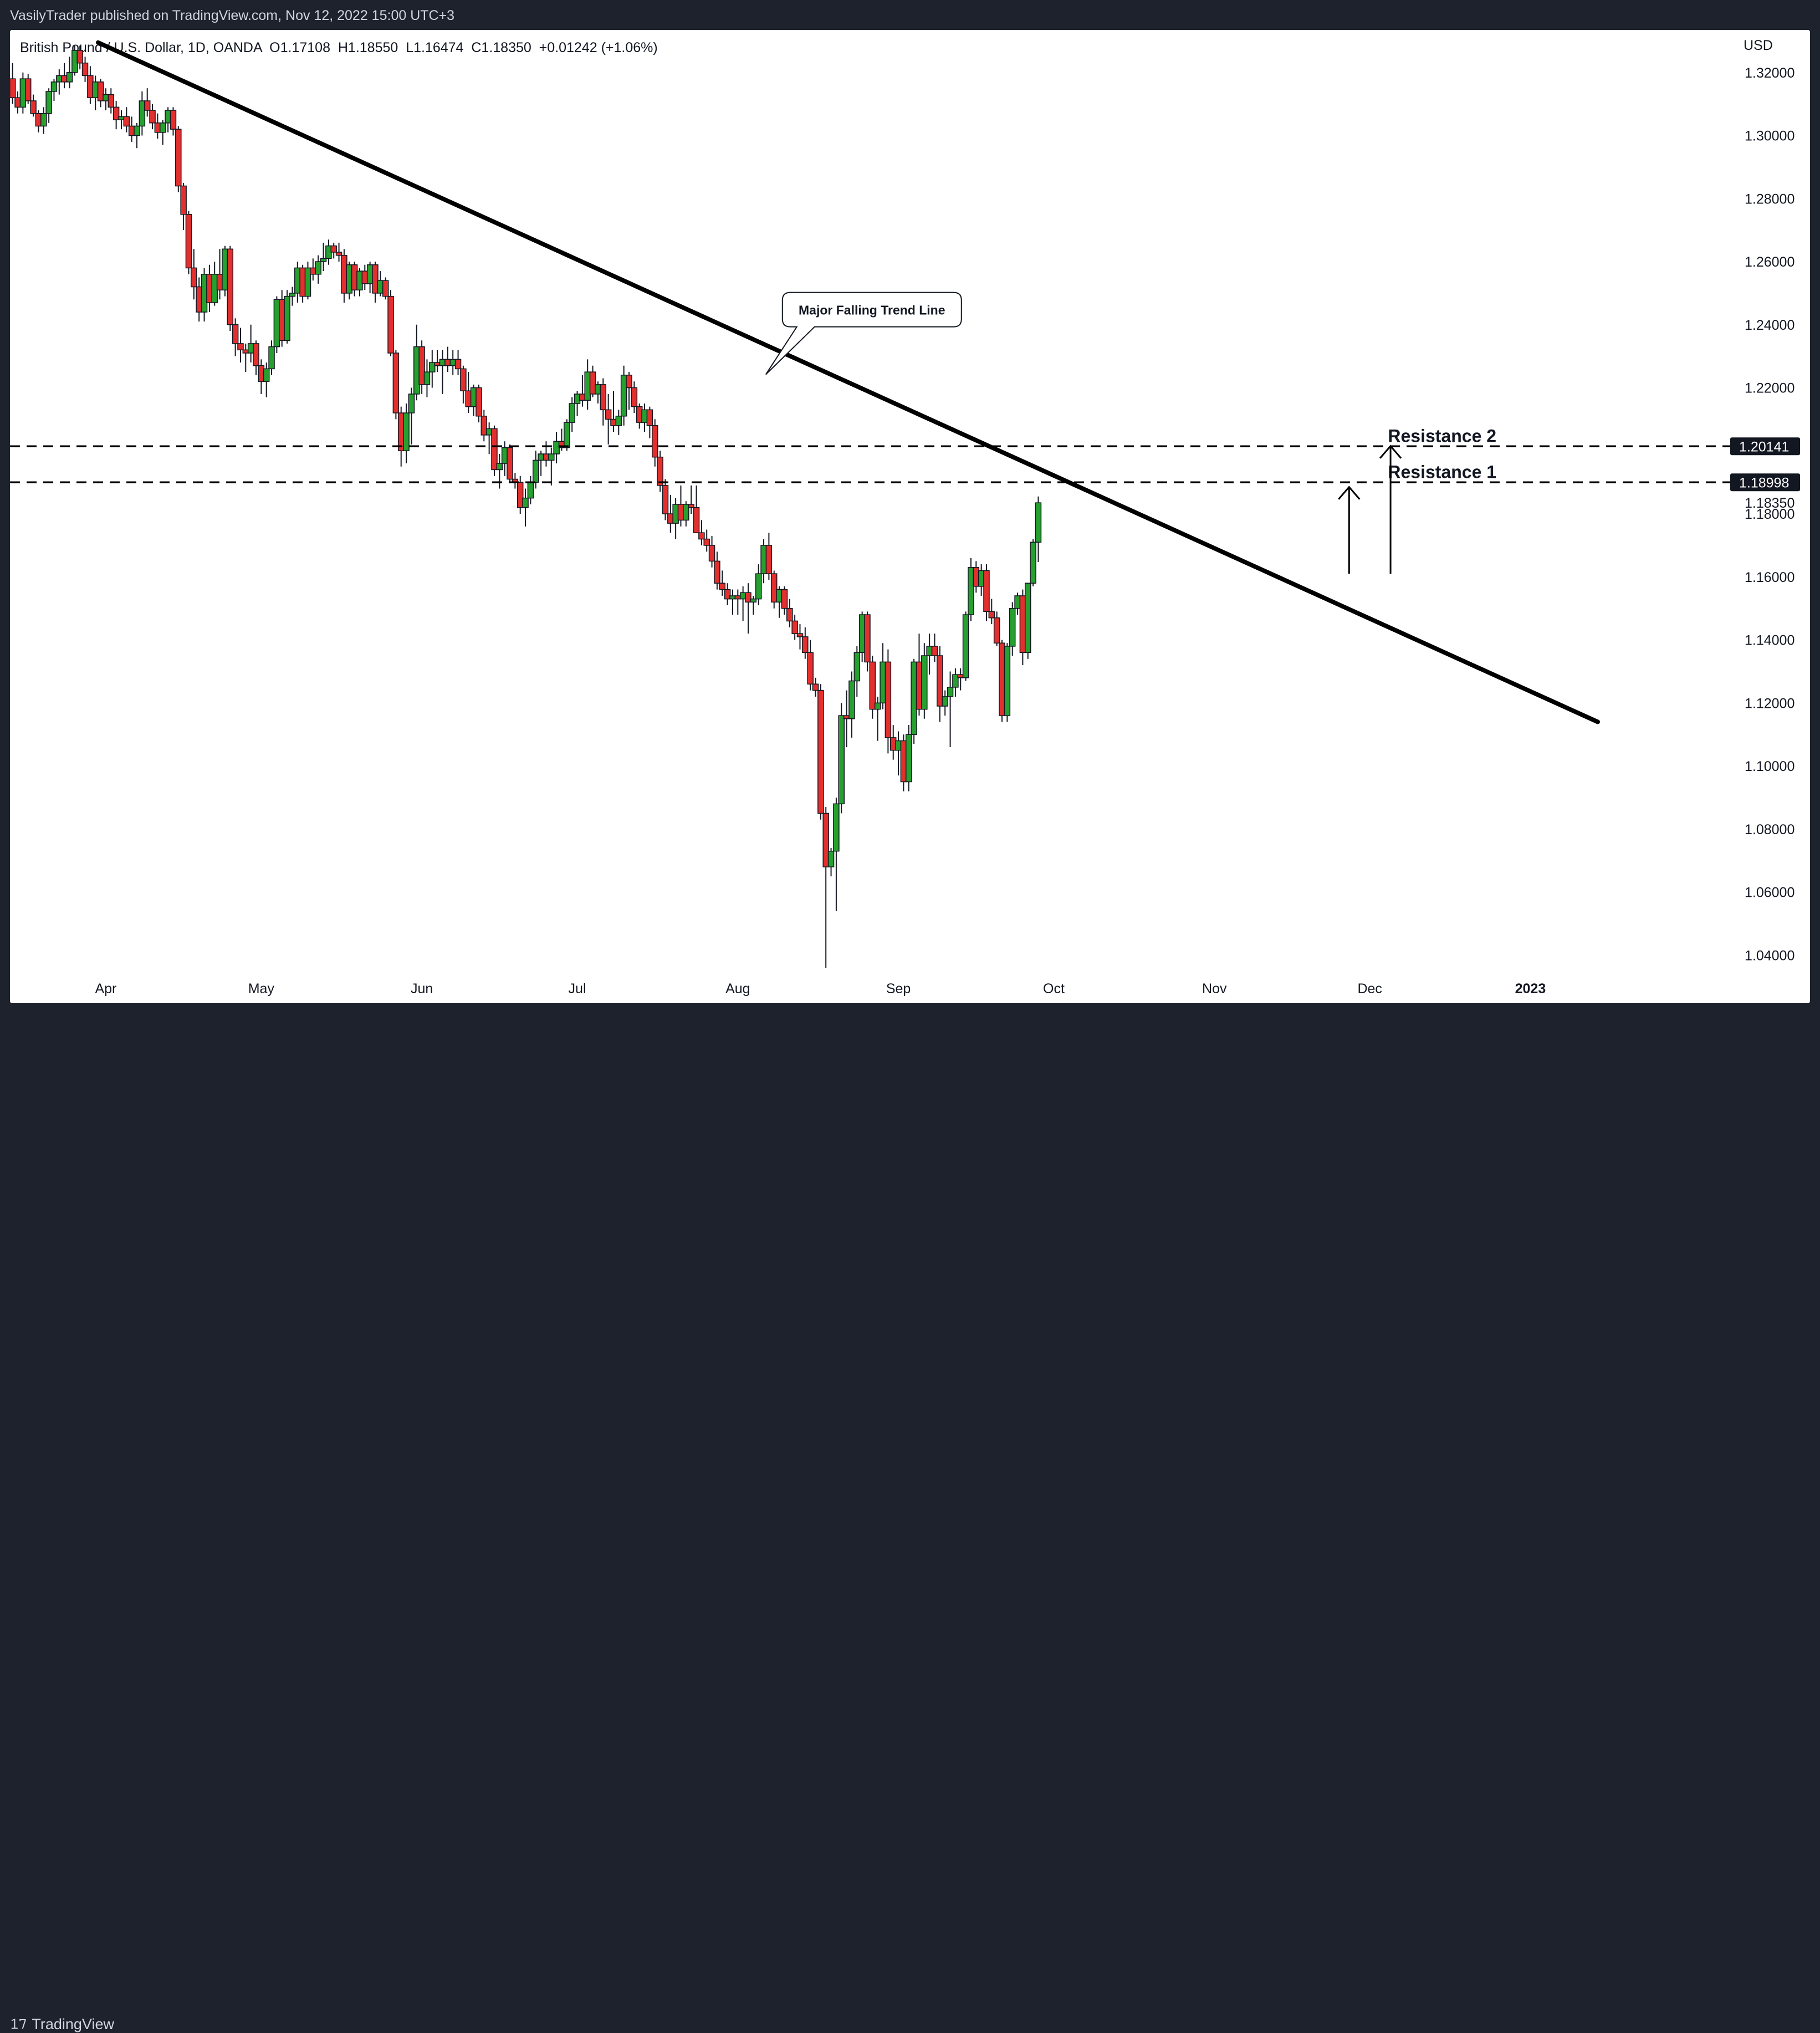 The height and width of the screenshot is (2033, 1820). What do you see at coordinates (62, 2024) in the screenshot?
I see `tradingview-logo: 𝟷𝟽 TradingView` at bounding box center [62, 2024].